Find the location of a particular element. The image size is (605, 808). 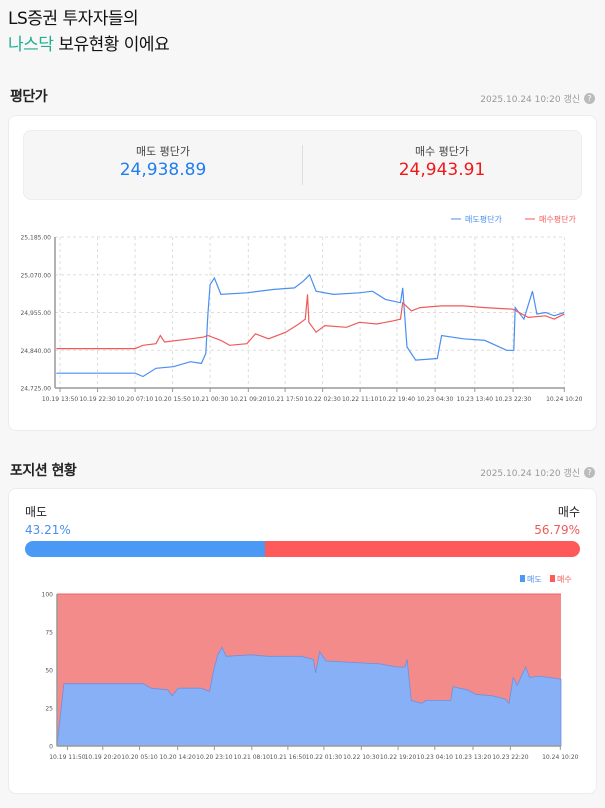

position-updated: 2025.10.24 10:20 갱신? is located at coordinates (537, 472).